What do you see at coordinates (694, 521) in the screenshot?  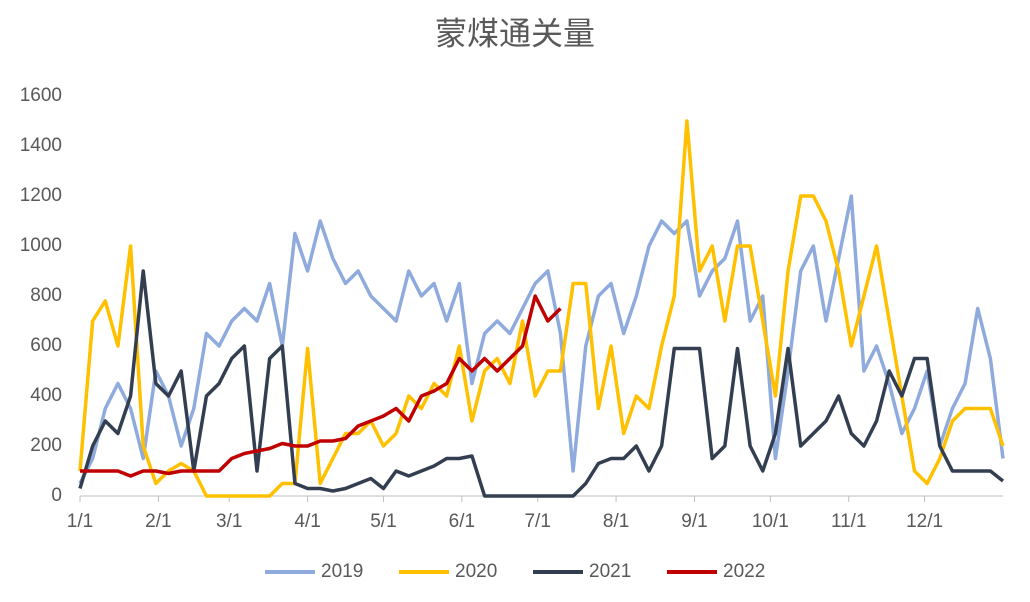 I see `x-tick-label: 9/1` at bounding box center [694, 521].